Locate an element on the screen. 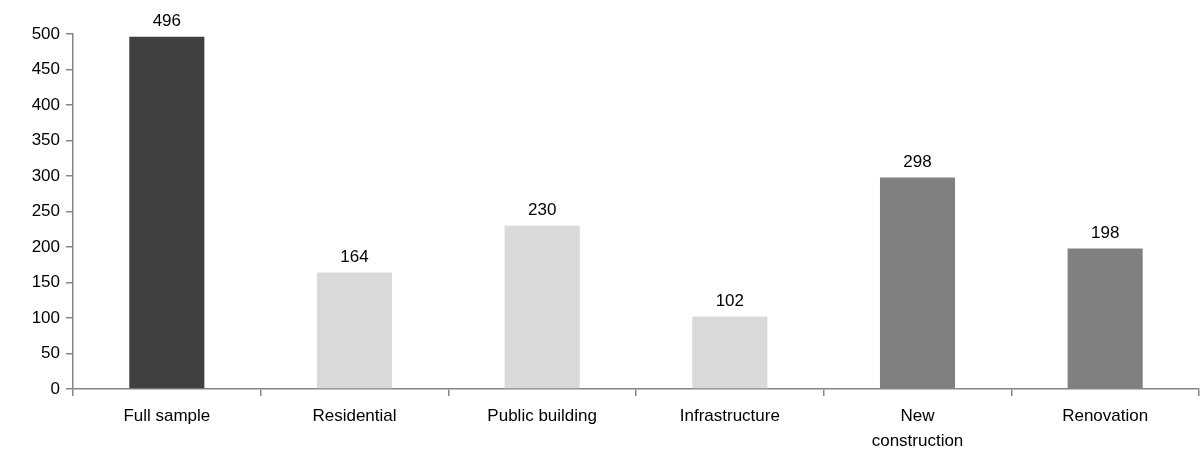  y-tick-label: 500 is located at coordinates (45, 33).